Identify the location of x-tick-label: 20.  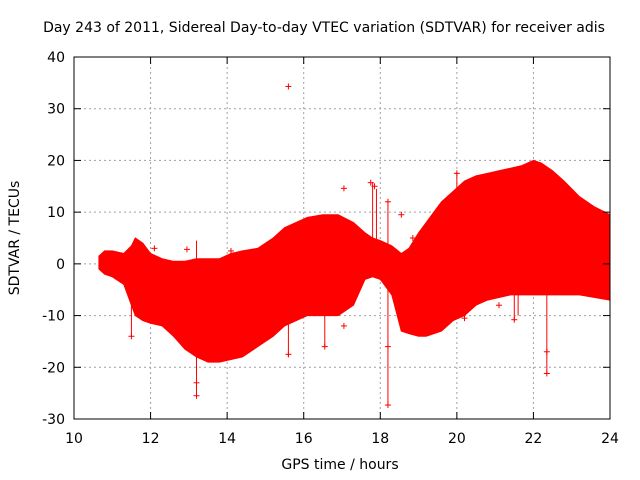
(457, 439).